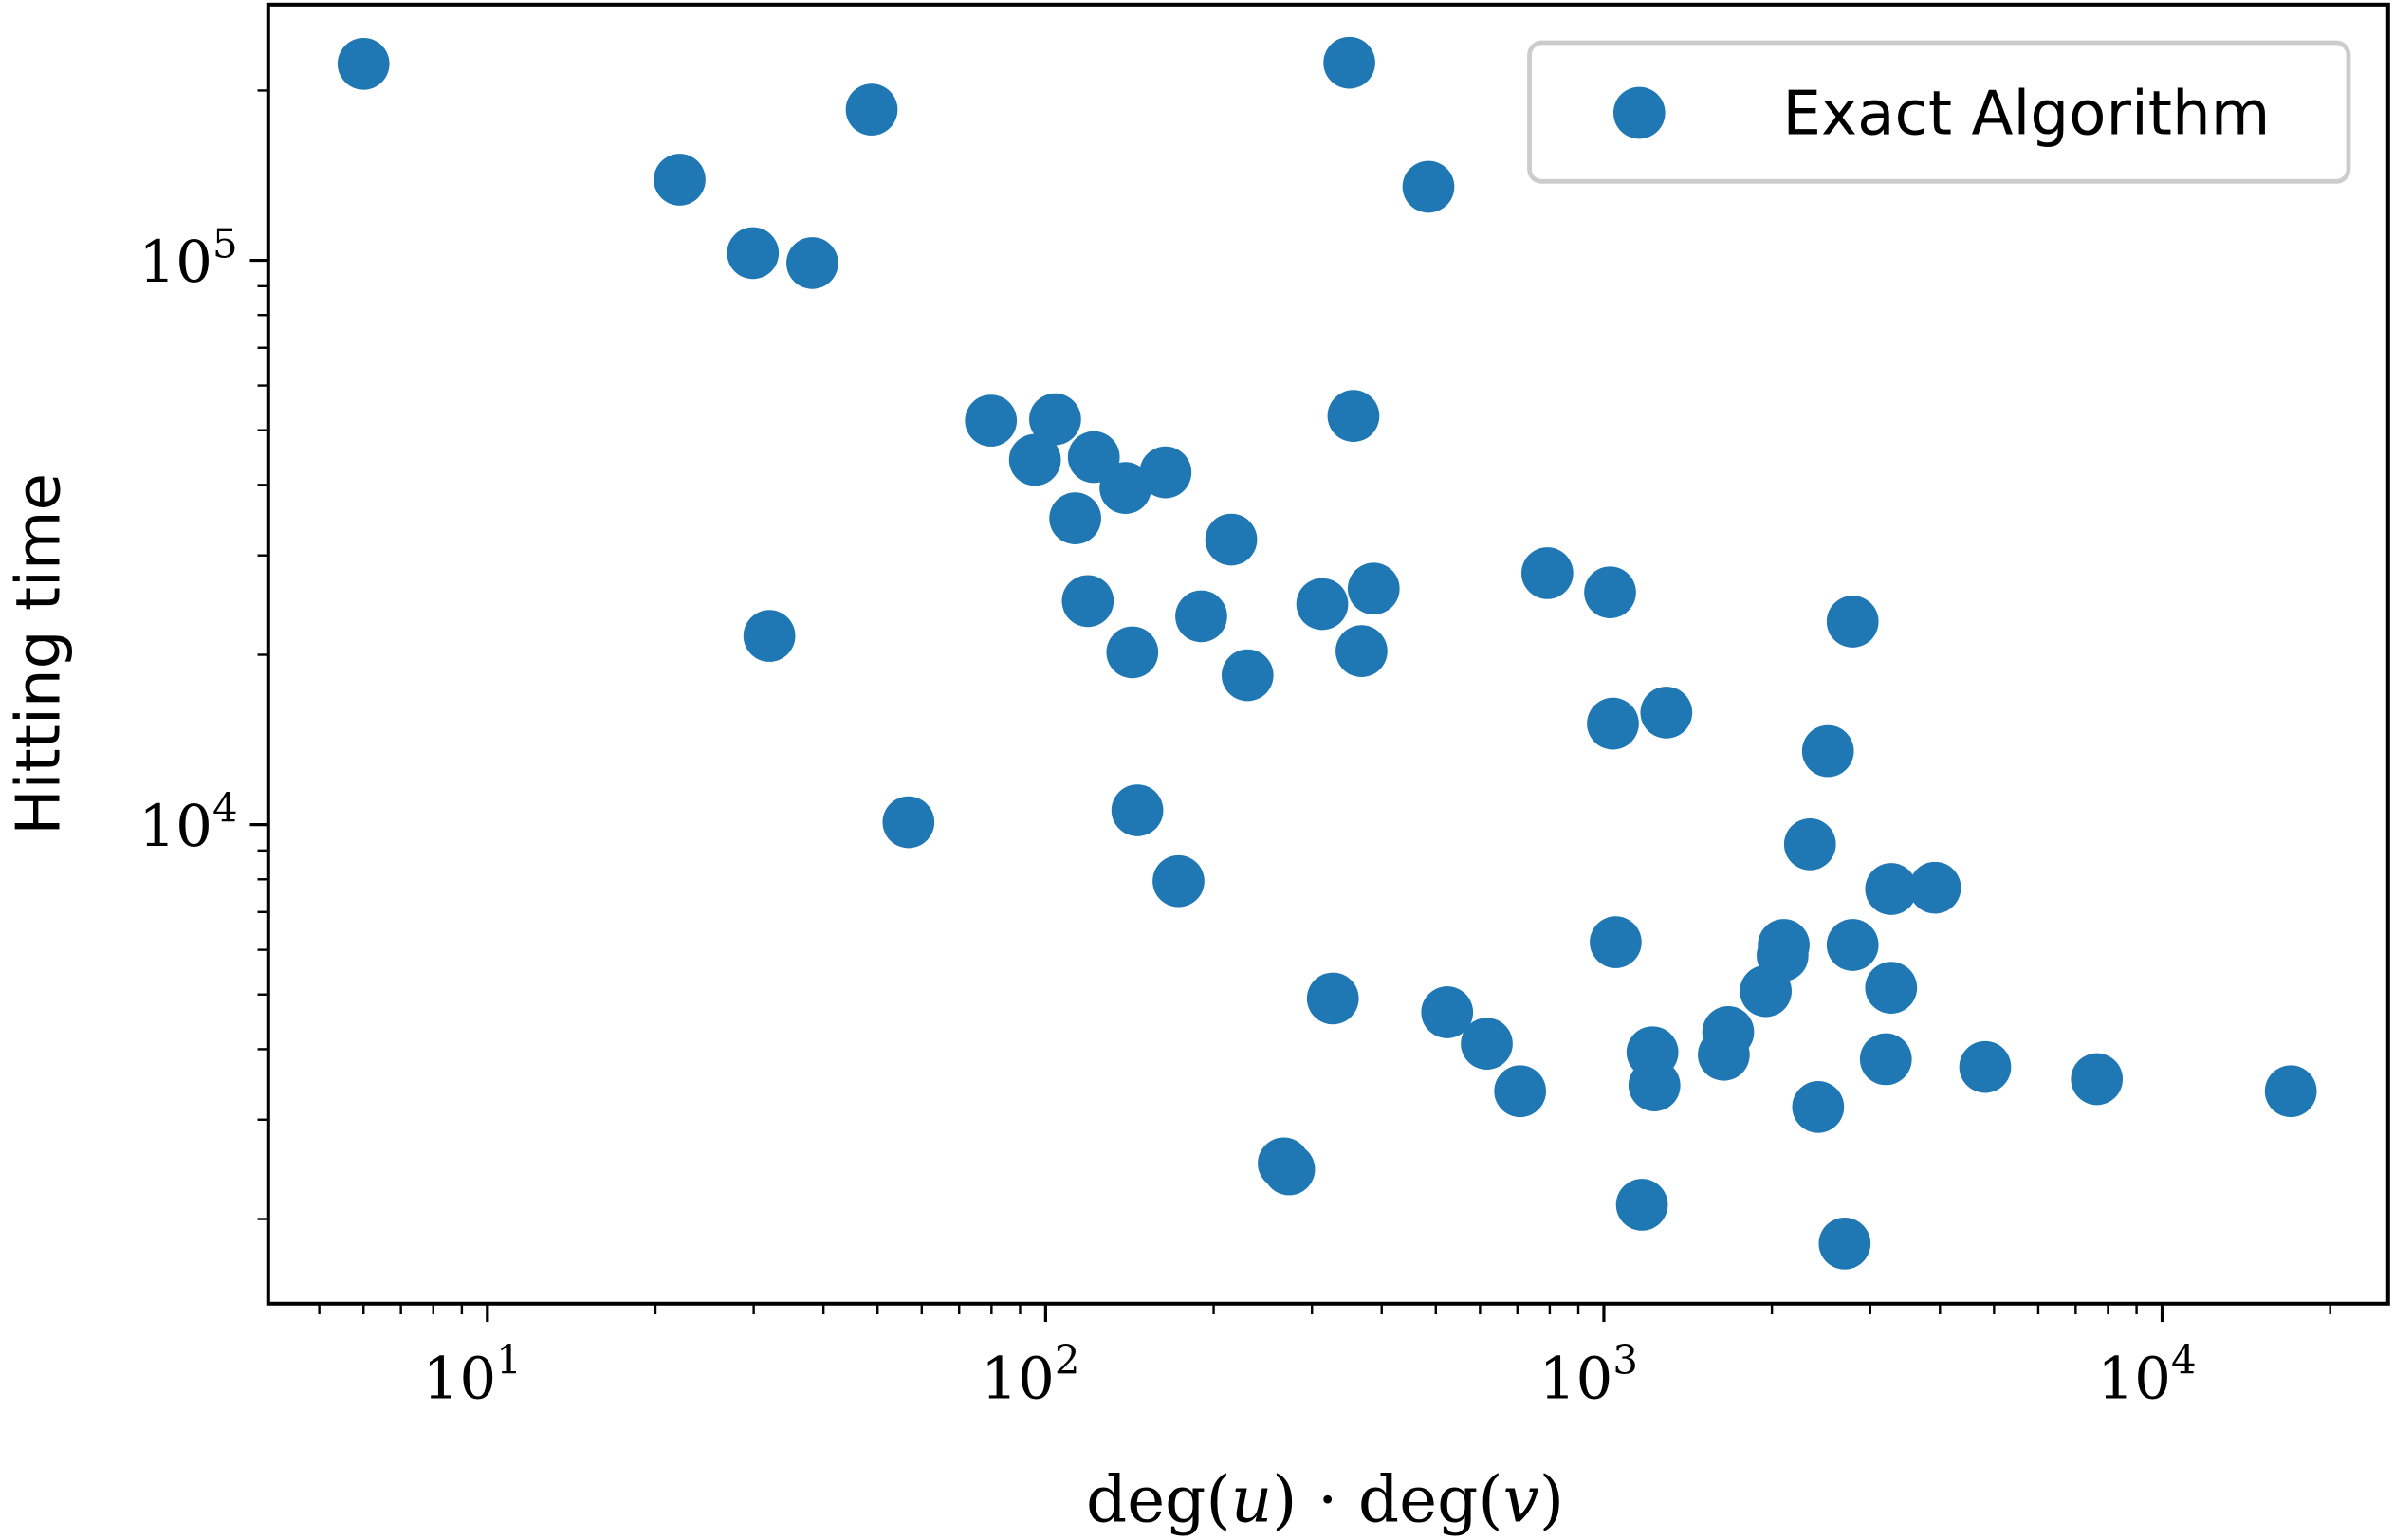 This screenshot has width=2394, height=1540. I want to click on legend: Exact Algorithm, so click(1939, 112).